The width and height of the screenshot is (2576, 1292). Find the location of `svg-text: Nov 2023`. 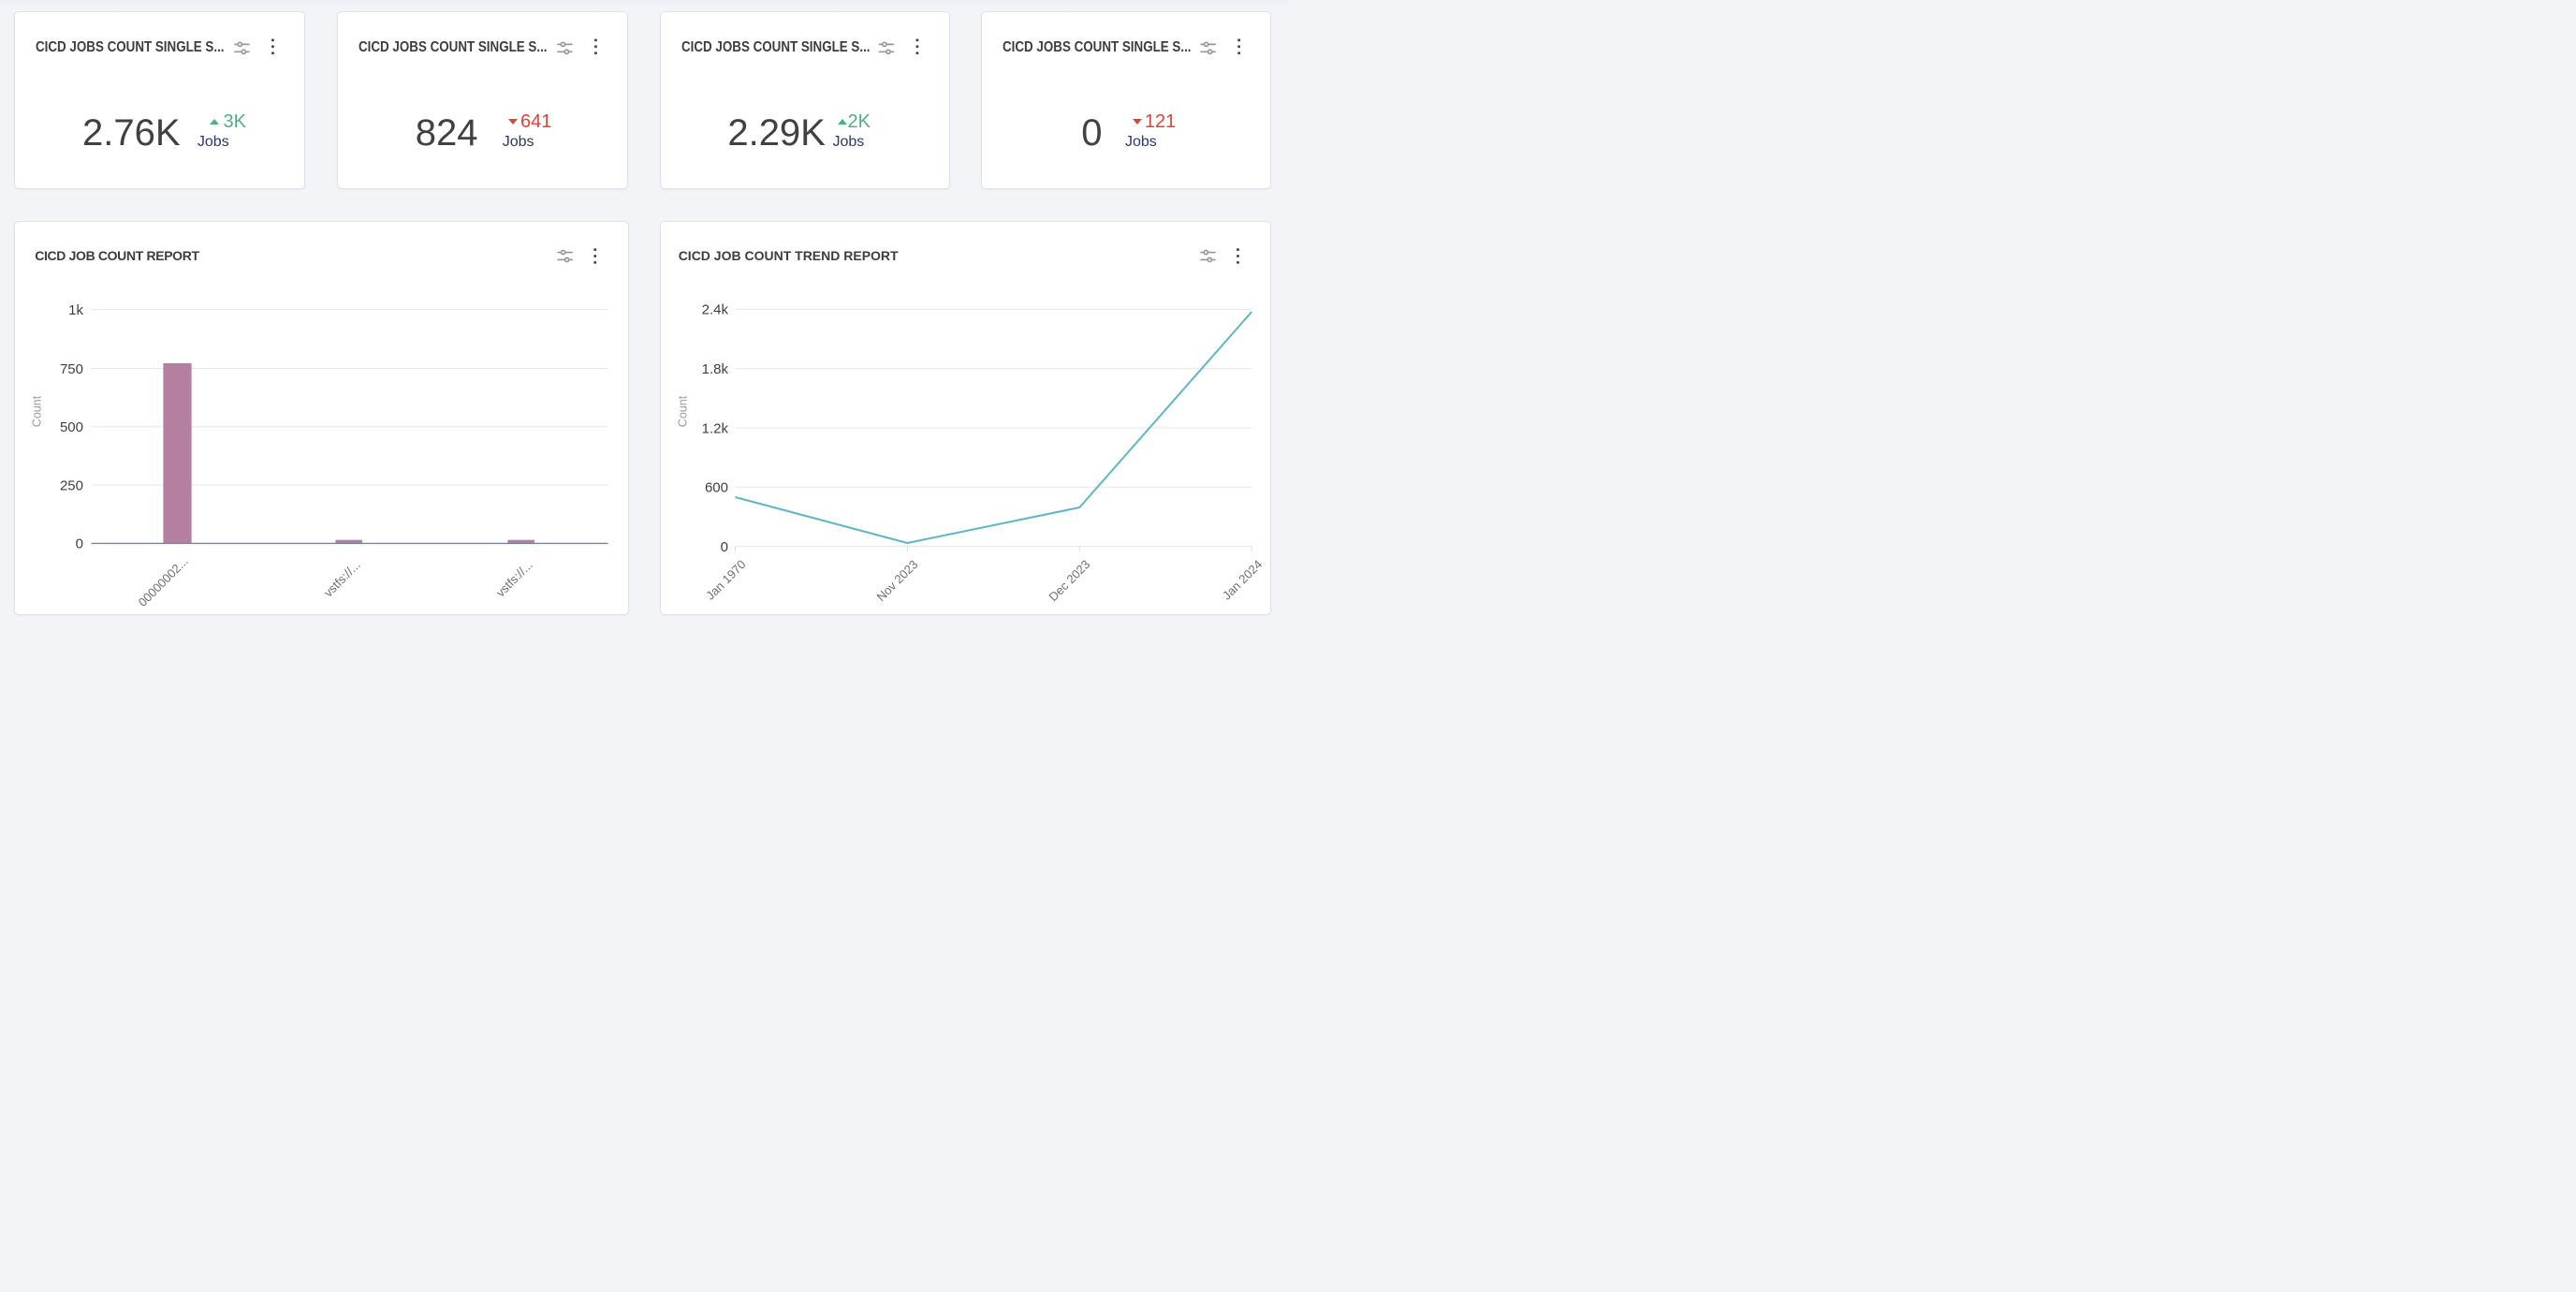

svg-text: Nov 2023 is located at coordinates (896, 580).